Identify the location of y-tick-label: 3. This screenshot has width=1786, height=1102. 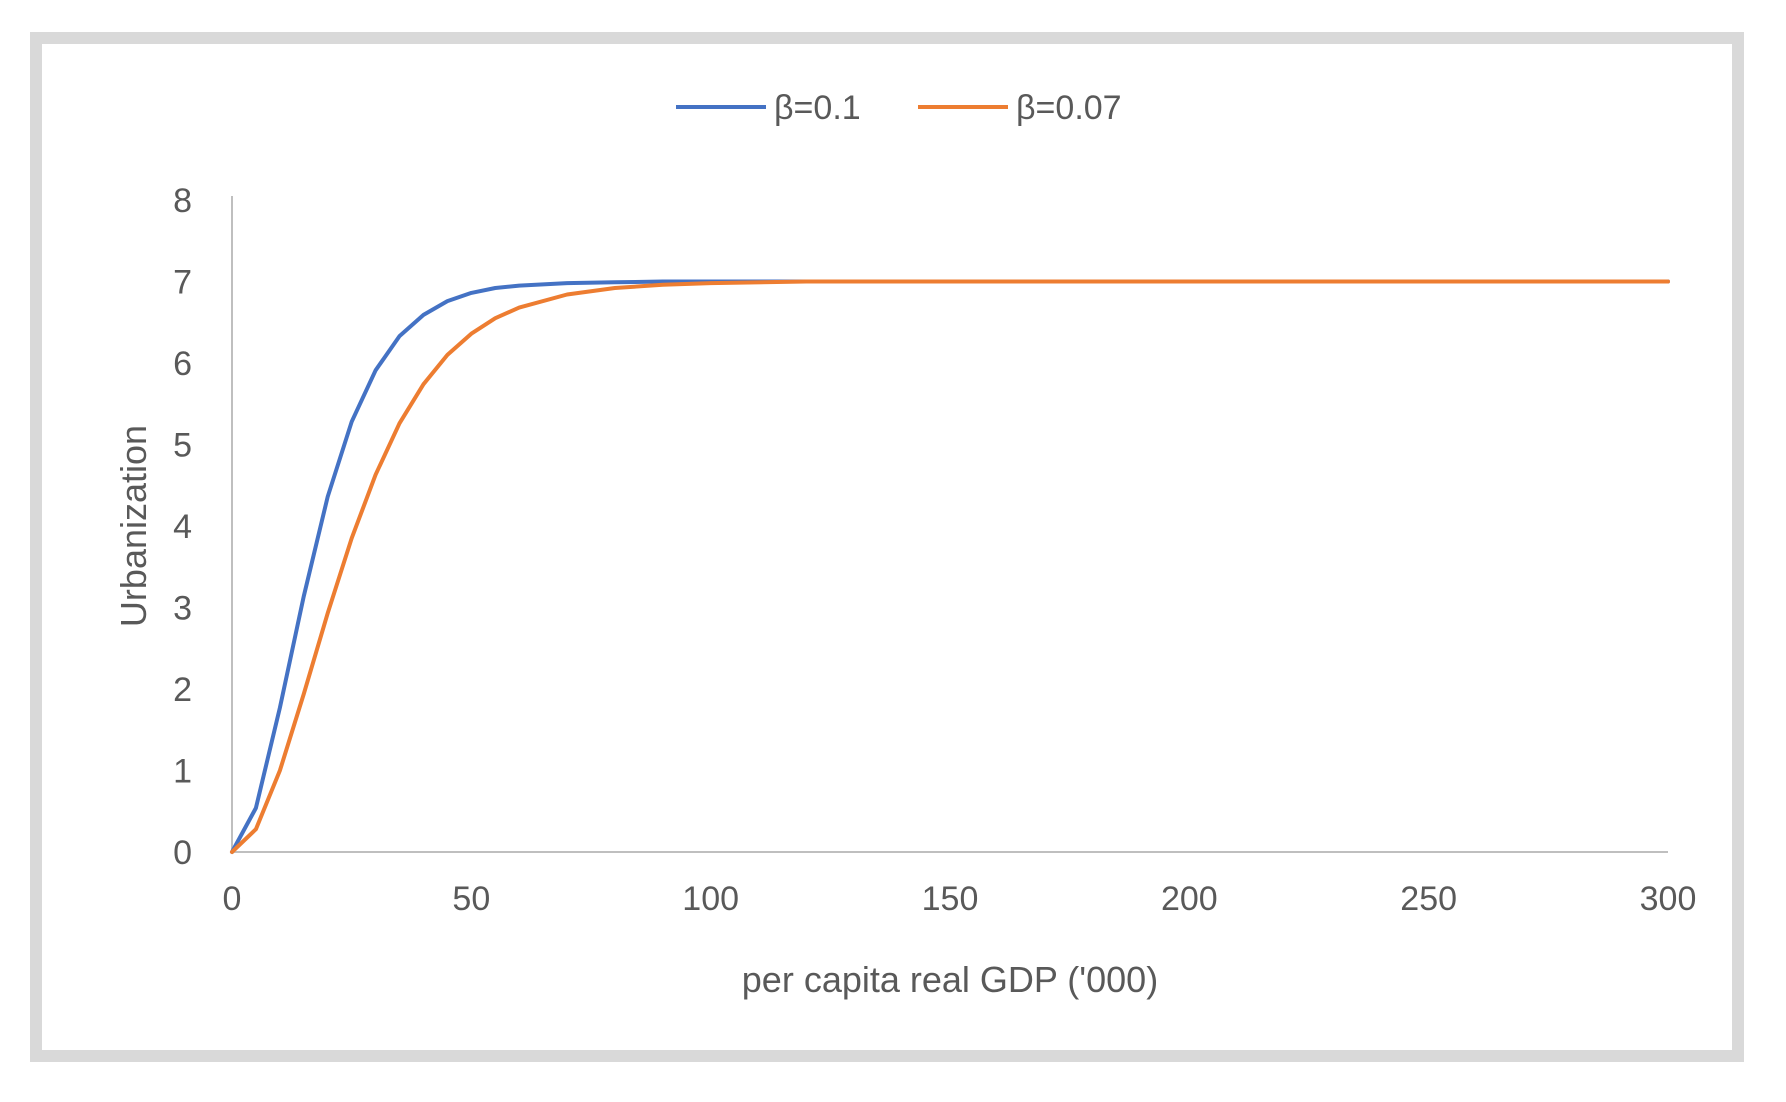
(182, 609).